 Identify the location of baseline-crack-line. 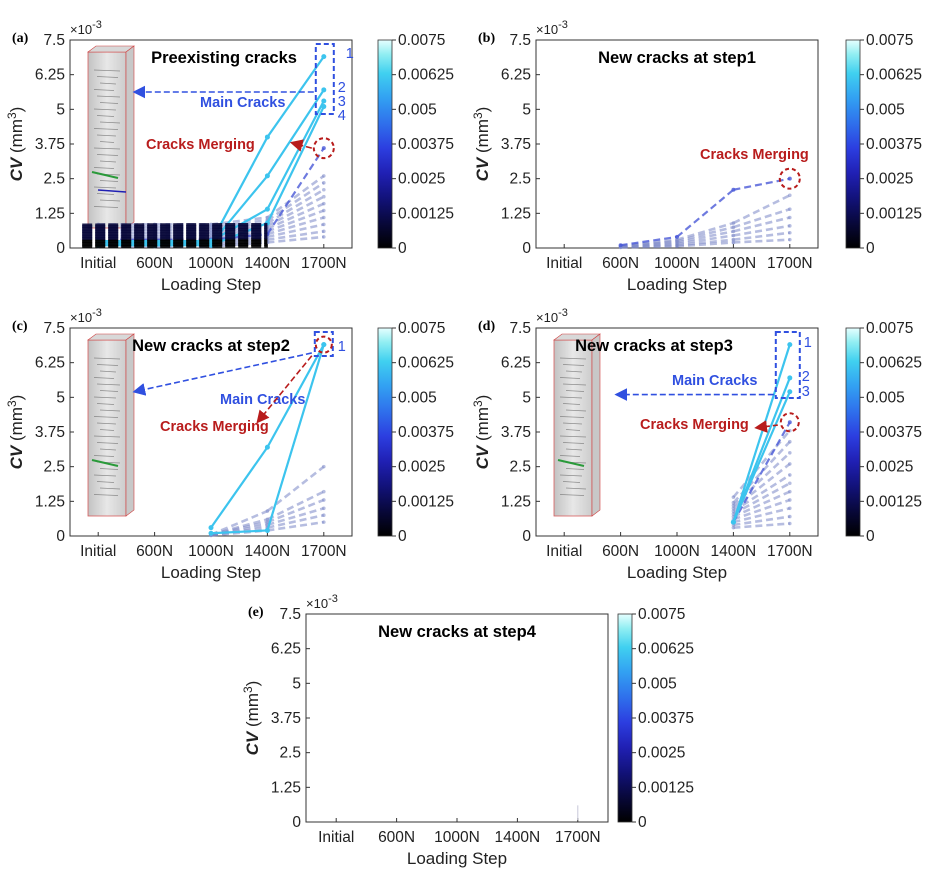
(175, 224).